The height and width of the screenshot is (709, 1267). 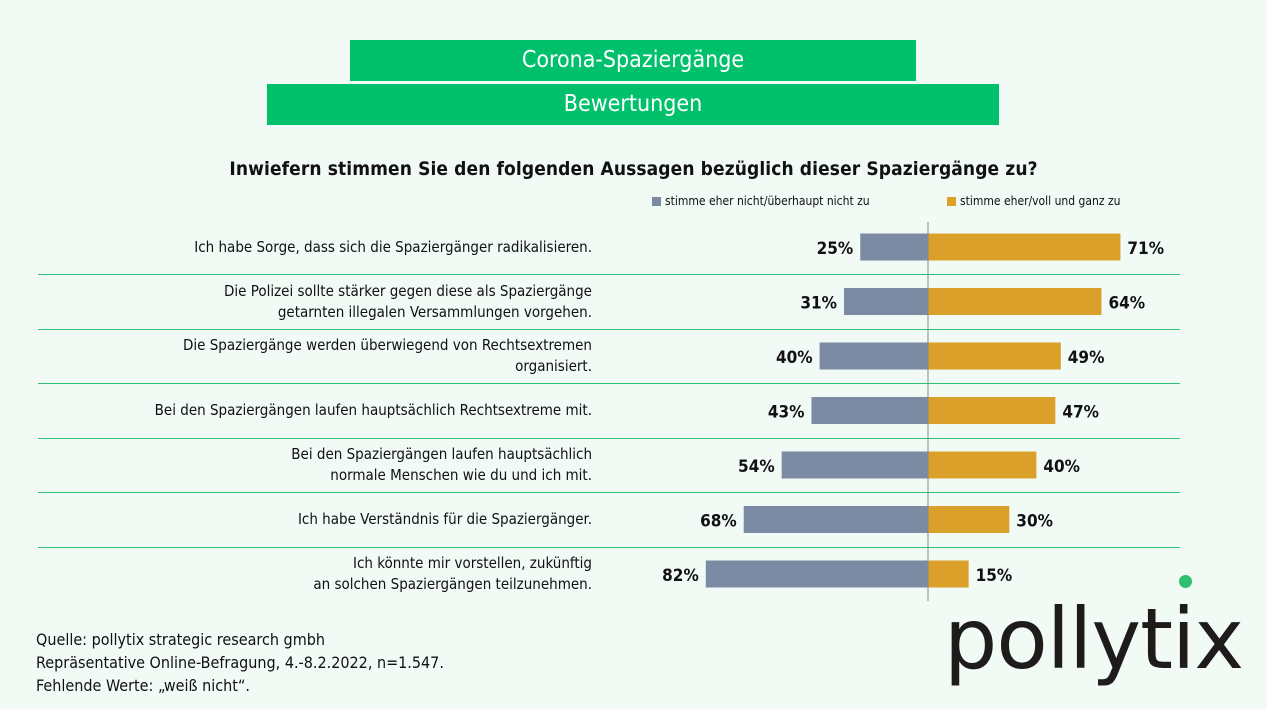 What do you see at coordinates (1040, 201) in the screenshot?
I see `legend-label: stimme eher/voll und ganz zu` at bounding box center [1040, 201].